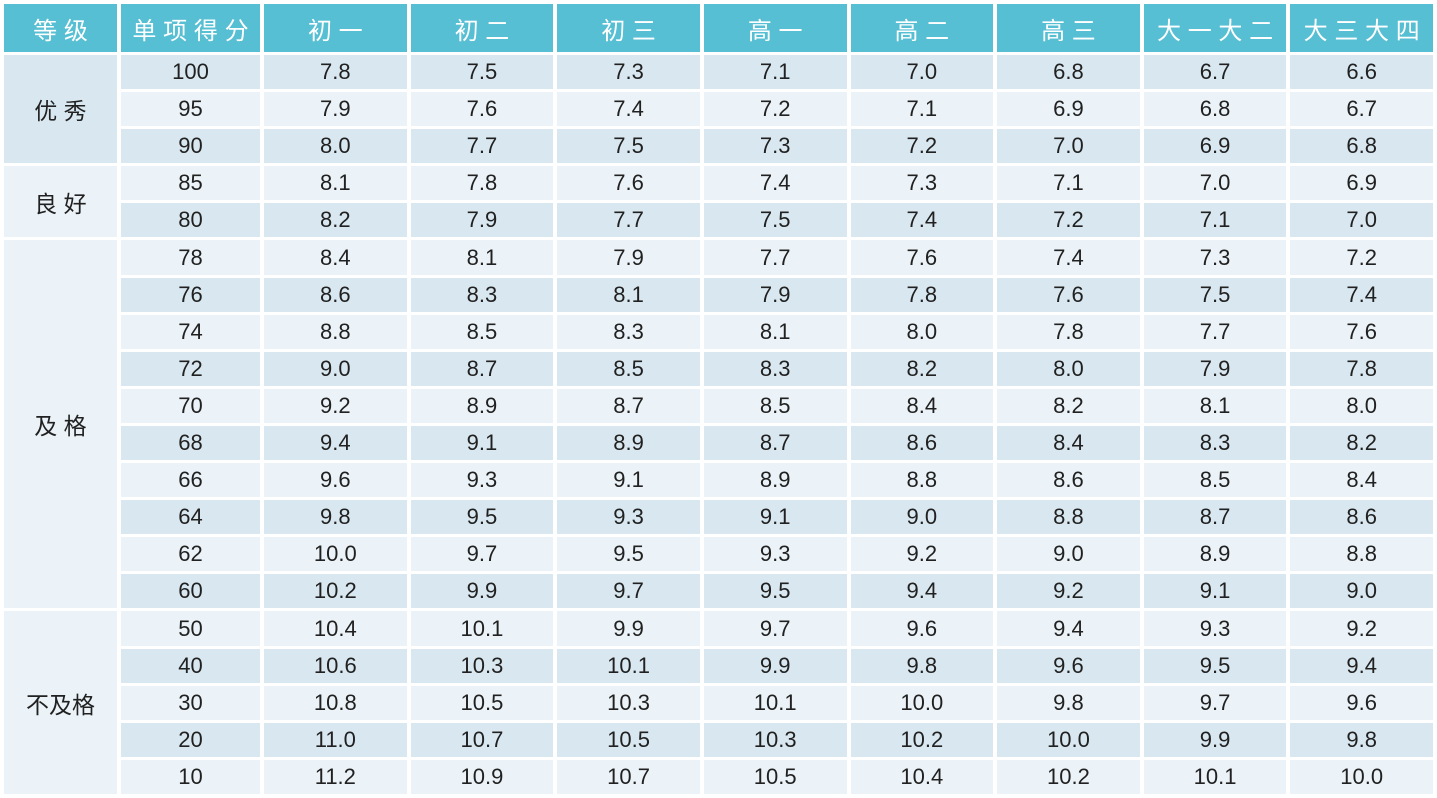 The height and width of the screenshot is (798, 1437). Describe the element at coordinates (482, 702) in the screenshot. I see `value-cell: 10.5` at that location.